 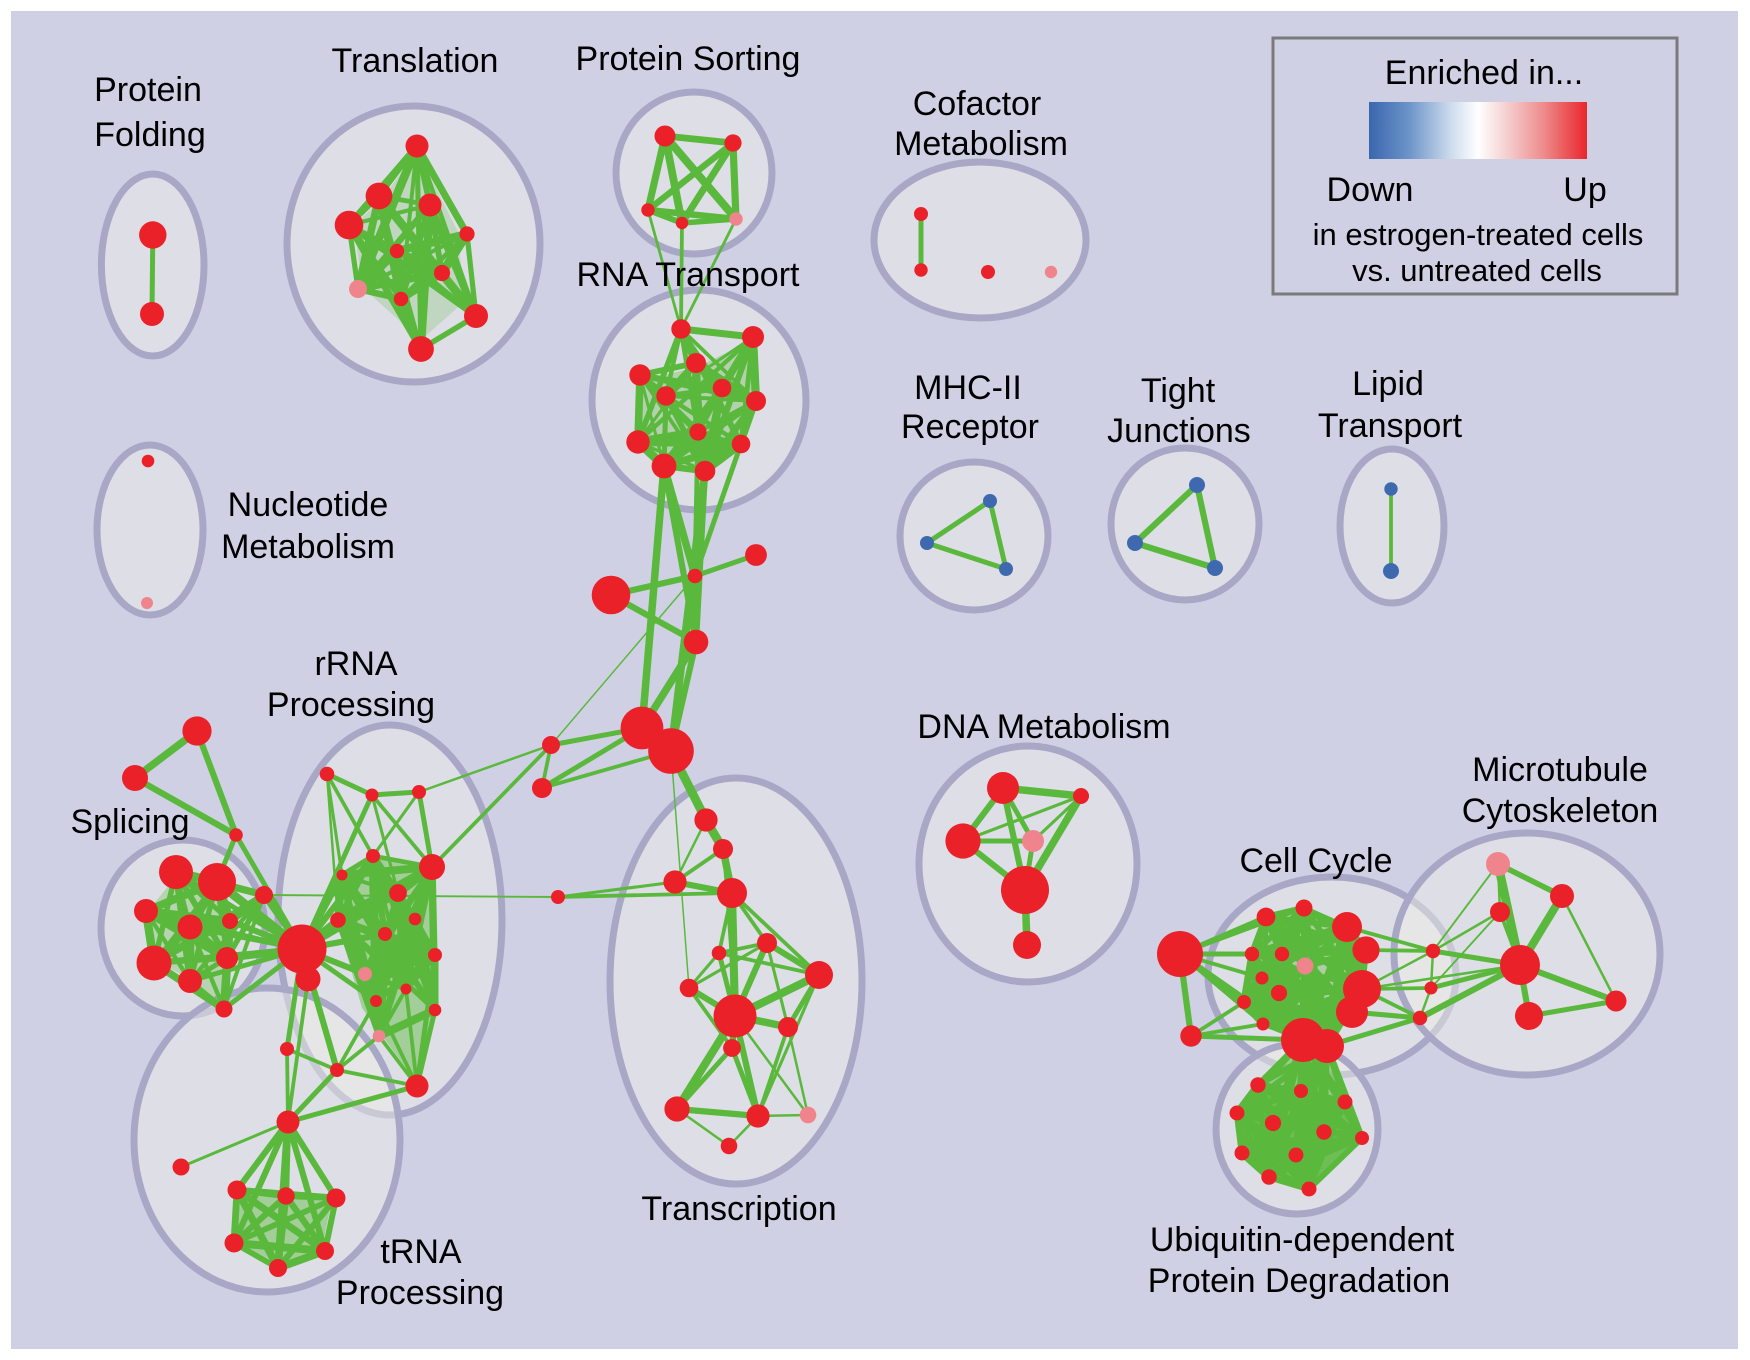 I want to click on svg-text: Folding, so click(x=150, y=135).